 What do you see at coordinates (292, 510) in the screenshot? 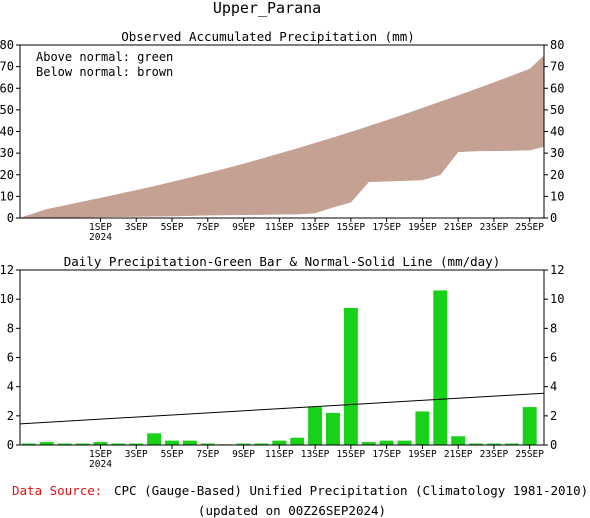
I see `updated-note: (updated on 00Z26SEP2024)` at bounding box center [292, 510].